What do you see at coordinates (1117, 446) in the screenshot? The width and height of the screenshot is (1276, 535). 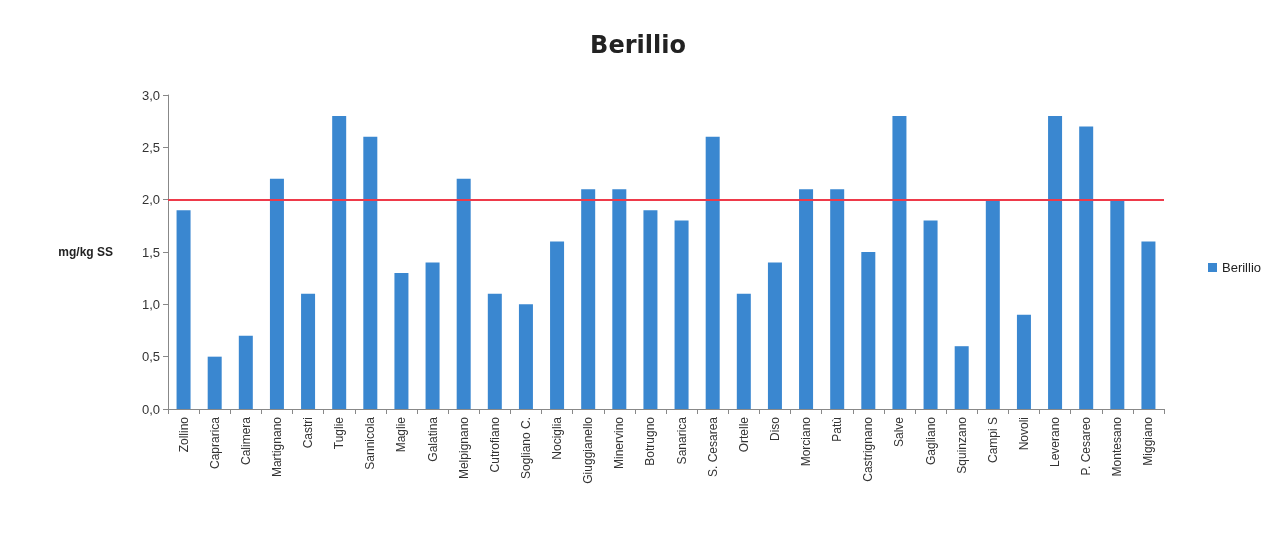 I see `x-tick-label: Montesano` at bounding box center [1117, 446].